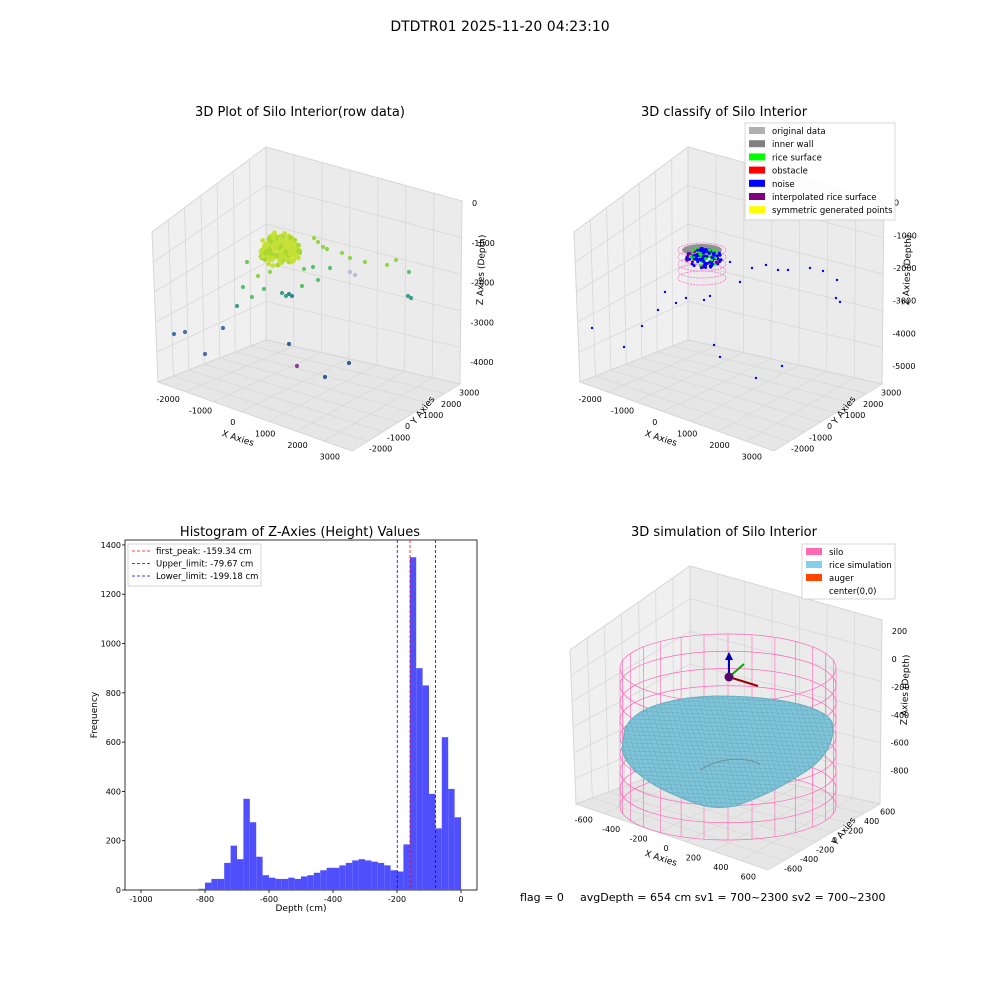 The height and width of the screenshot is (1000, 1000). What do you see at coordinates (292, 305) in the screenshot?
I see `raw-points` at bounding box center [292, 305].